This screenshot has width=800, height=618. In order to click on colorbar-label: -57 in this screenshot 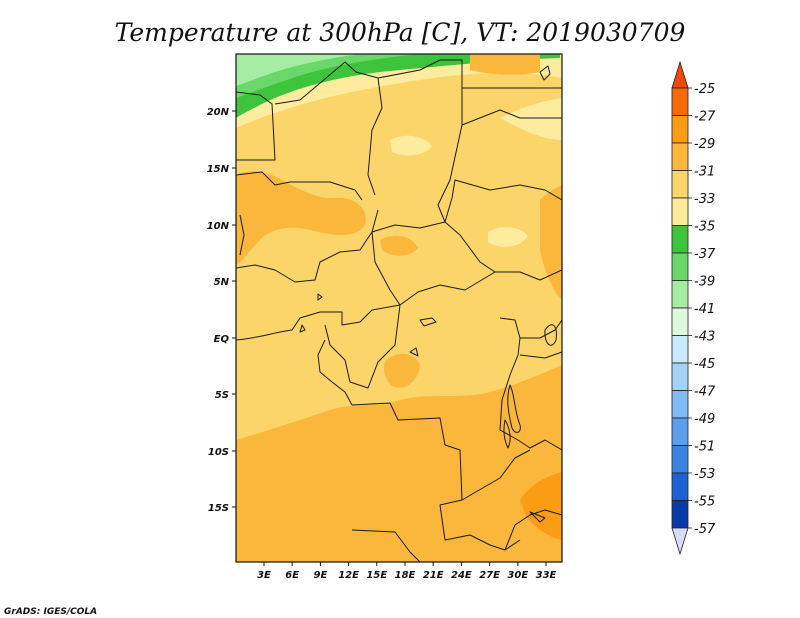, I will do `click(705, 529)`.